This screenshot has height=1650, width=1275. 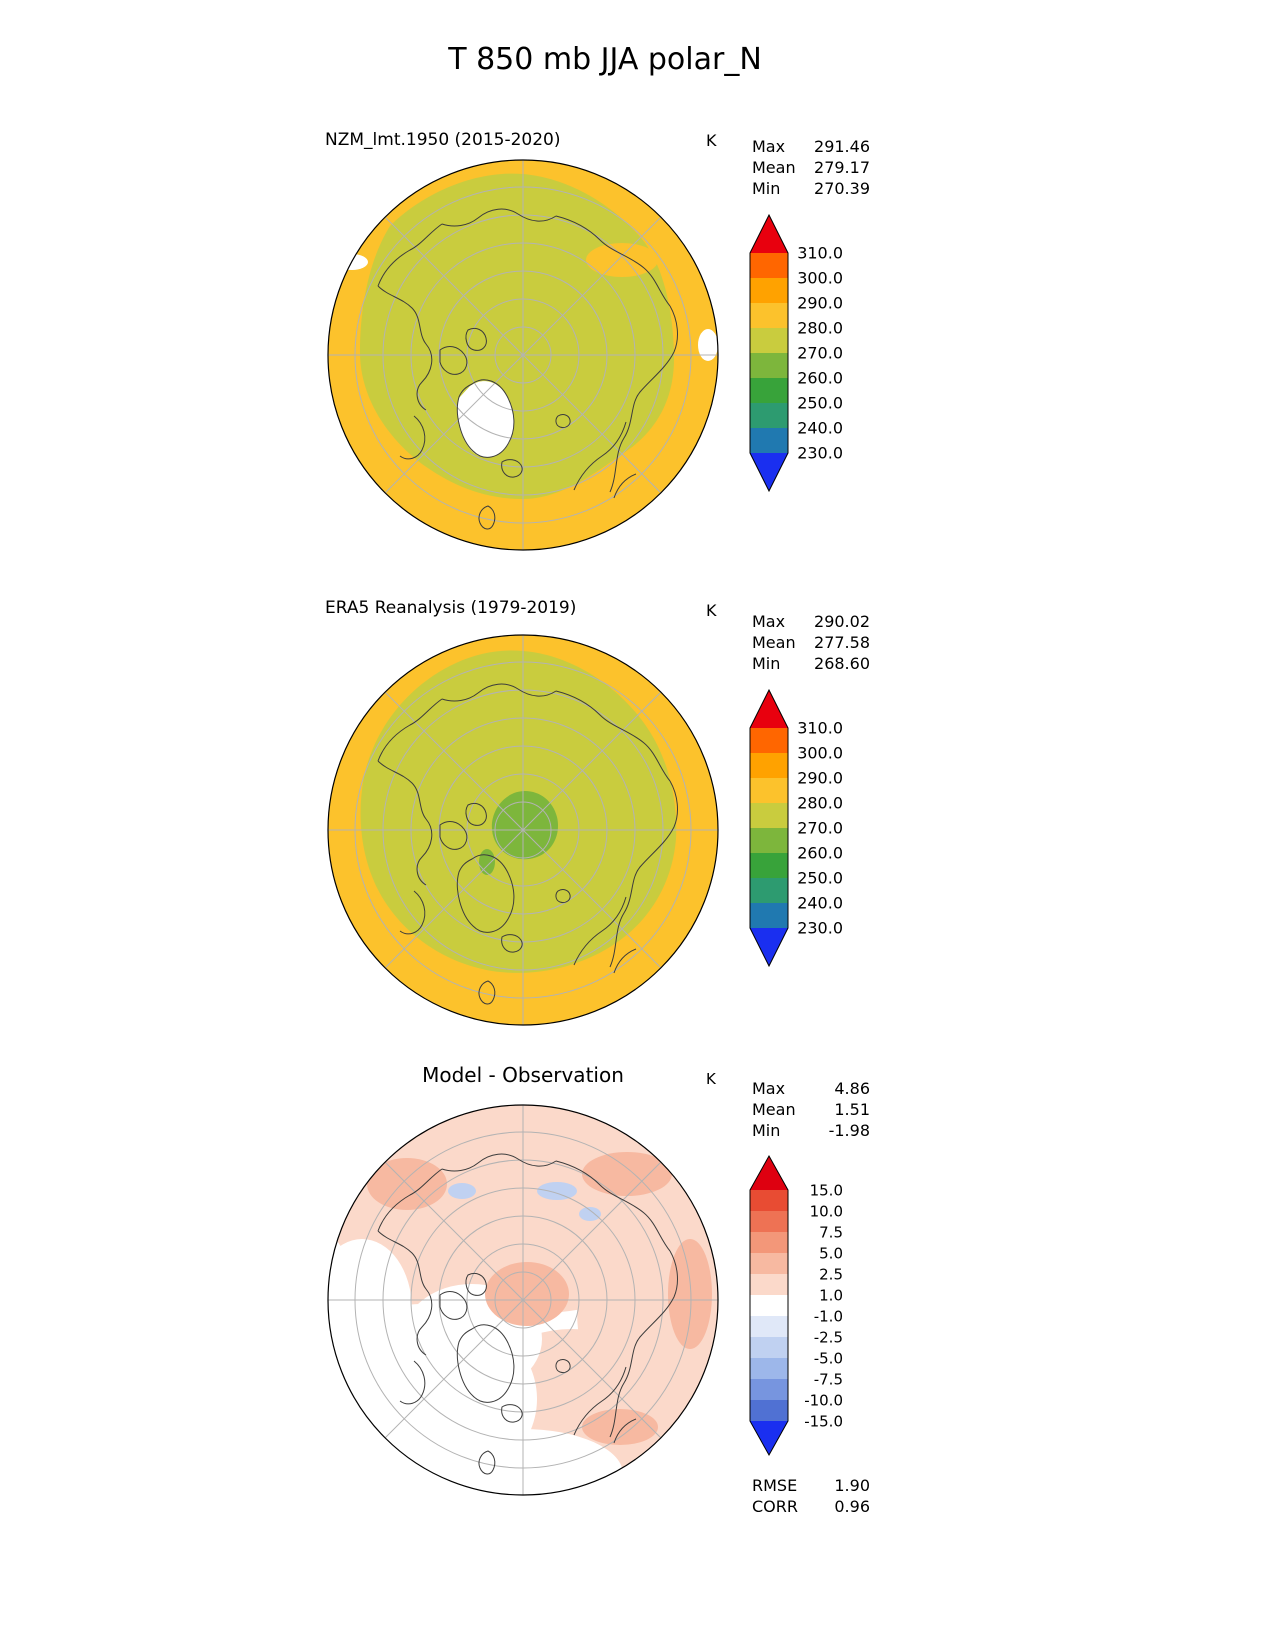 I want to click on polar-map-difference, so click(x=523, y=1300).